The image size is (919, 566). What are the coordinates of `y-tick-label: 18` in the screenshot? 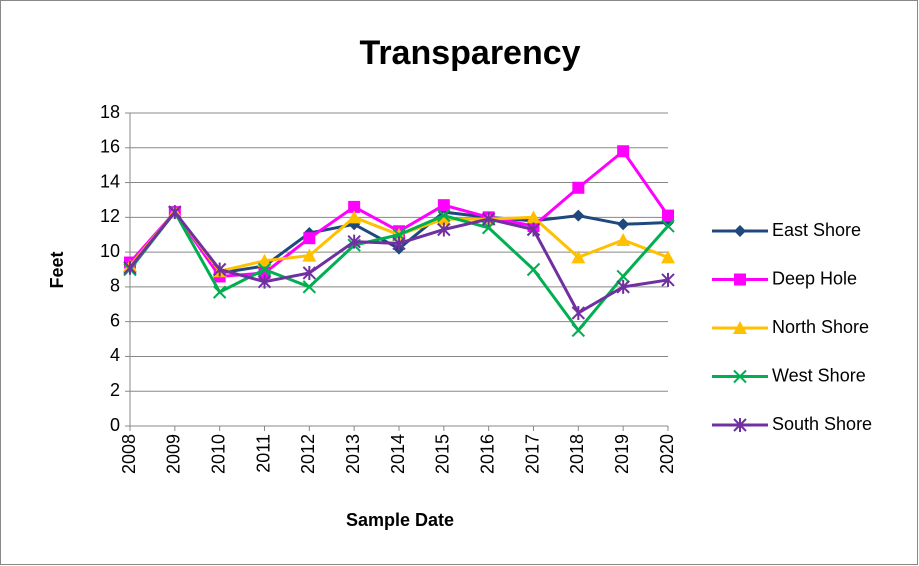 It's located at (110, 112).